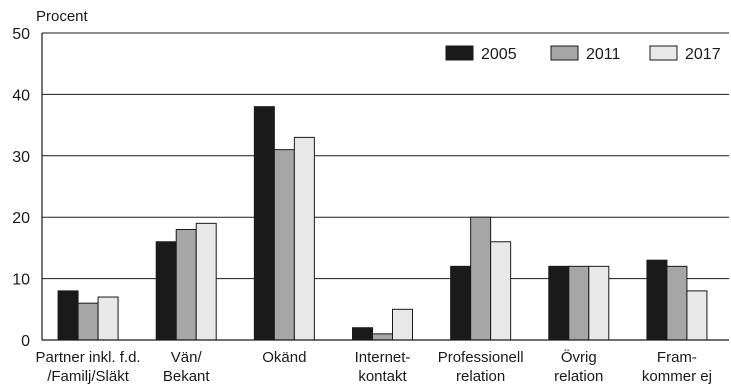  I want to click on y-tick-label: 20, so click(21, 218).